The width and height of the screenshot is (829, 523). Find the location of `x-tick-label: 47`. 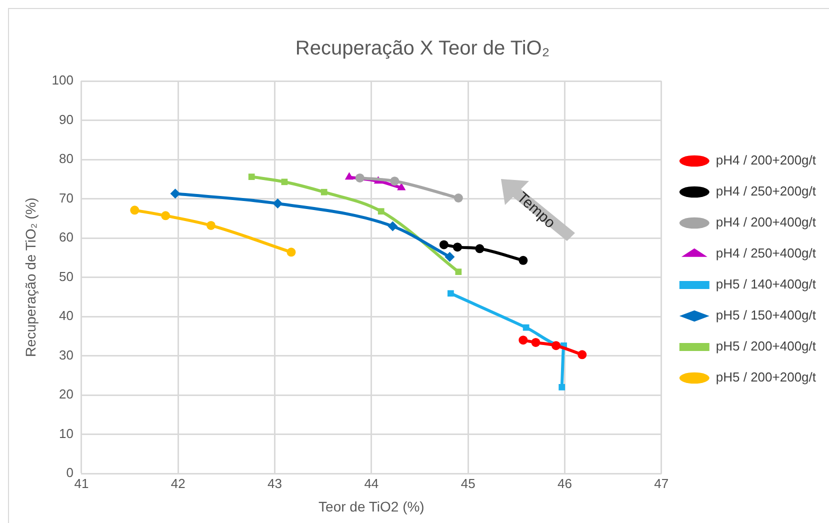

x-tick-label: 47 is located at coordinates (661, 483).